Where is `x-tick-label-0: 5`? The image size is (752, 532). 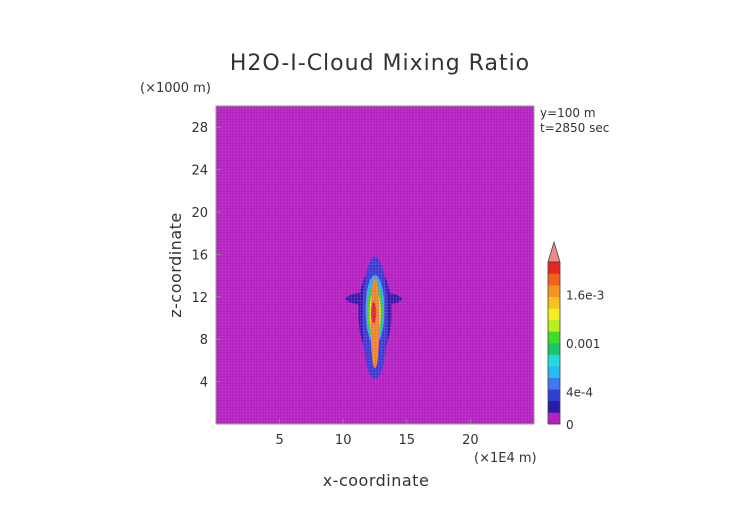
x-tick-label-0: 5 is located at coordinates (279, 440).